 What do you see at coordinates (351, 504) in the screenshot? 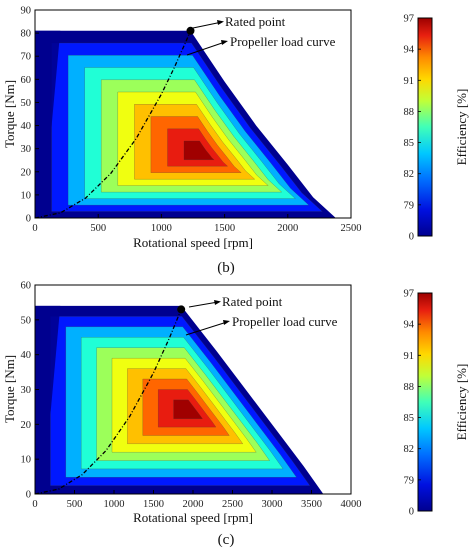
I see `x-tick-label: 4000` at bounding box center [351, 504].